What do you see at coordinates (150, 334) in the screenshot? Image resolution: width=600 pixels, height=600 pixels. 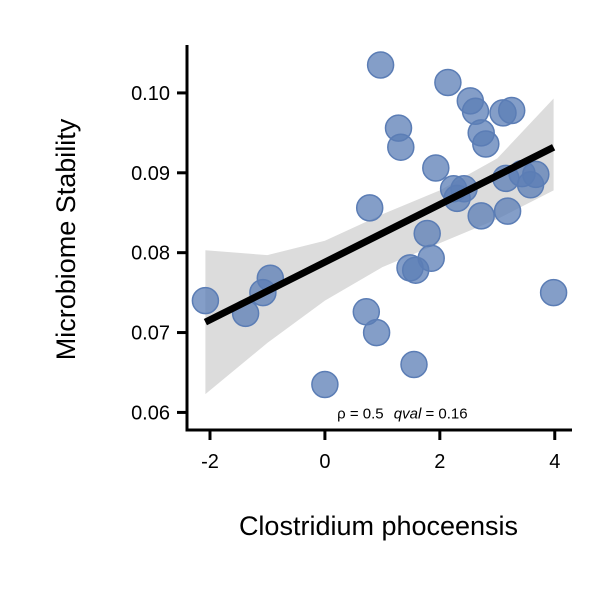 I see `y-tick-label: 0.07` at bounding box center [150, 334].